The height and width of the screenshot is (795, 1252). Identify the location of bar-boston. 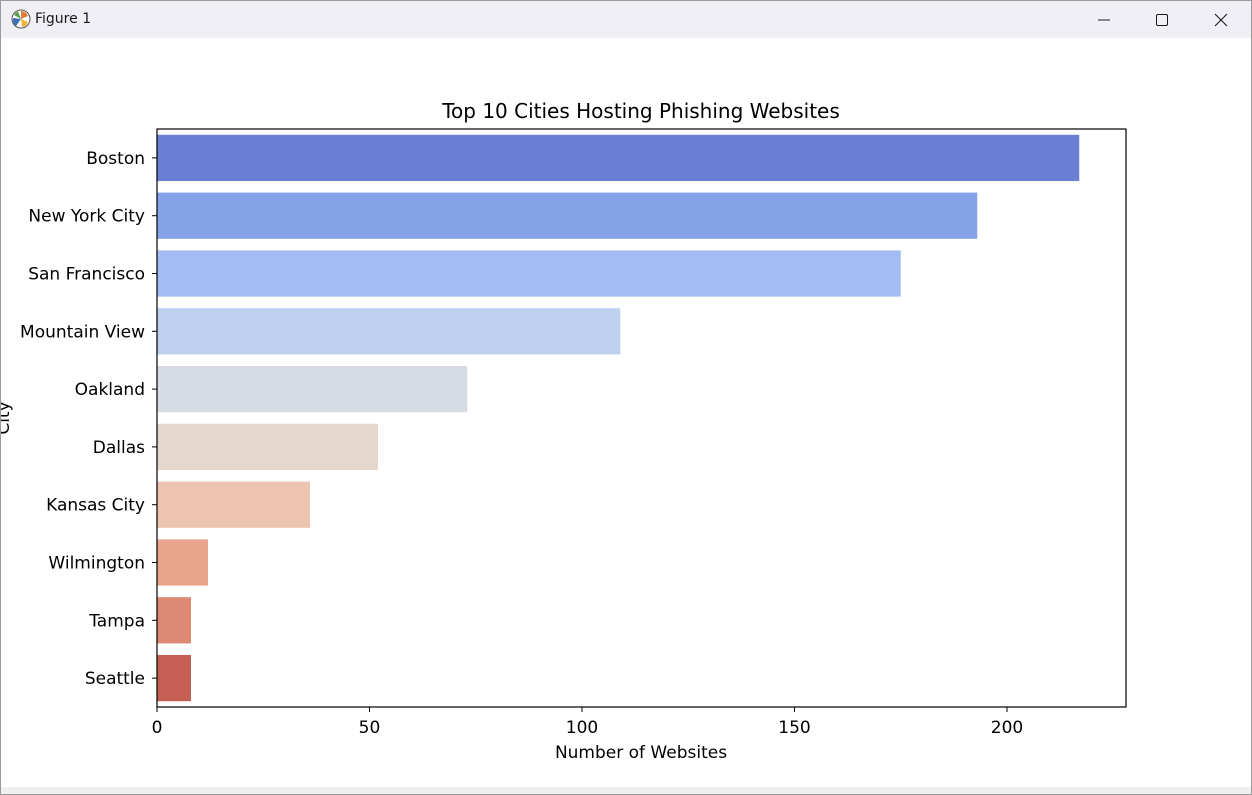
(618, 158).